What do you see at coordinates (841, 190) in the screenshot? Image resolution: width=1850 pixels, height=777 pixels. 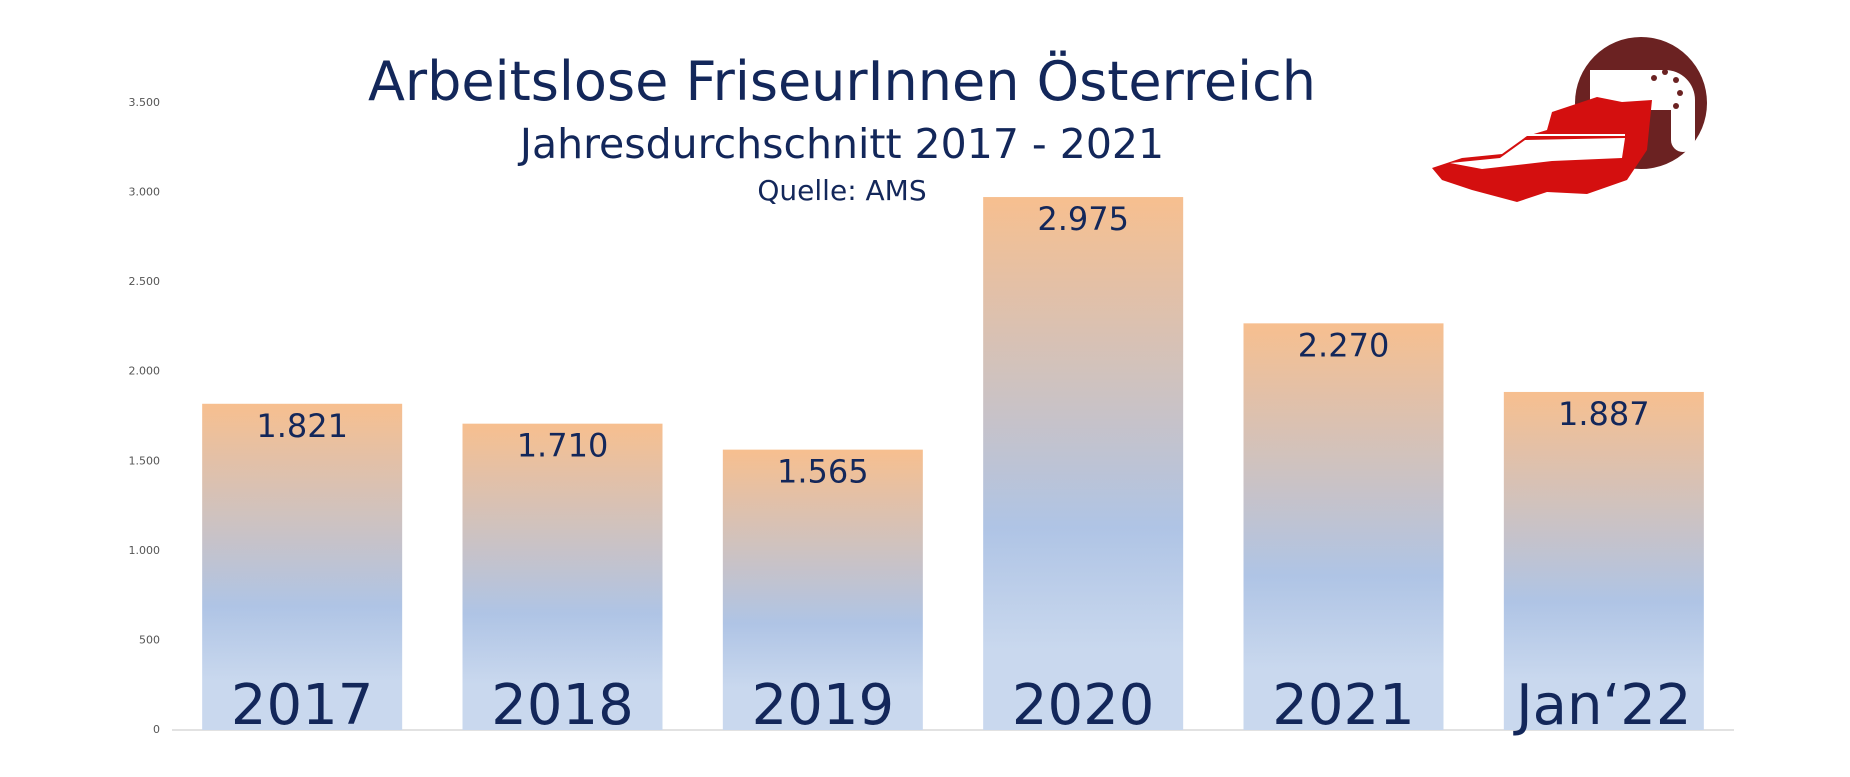 I see `chart-source: Quelle: AMS` at bounding box center [841, 190].